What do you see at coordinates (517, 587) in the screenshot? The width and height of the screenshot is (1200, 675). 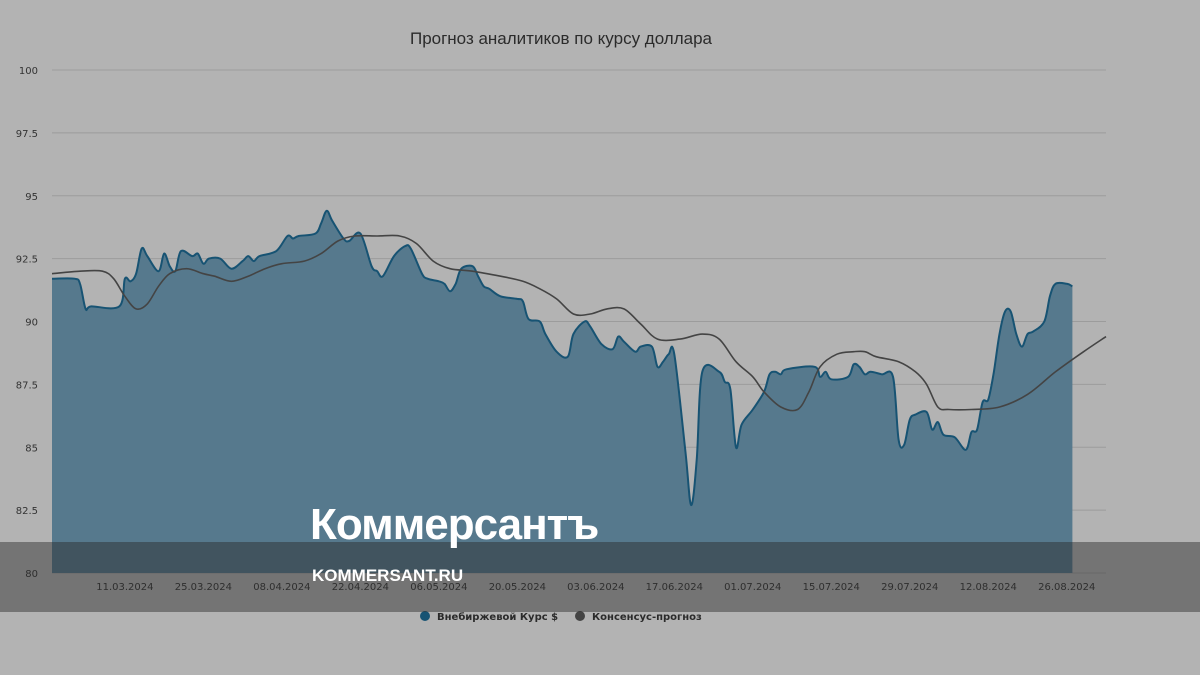 I see `x-tick-label: 20.05.2024` at bounding box center [517, 587].